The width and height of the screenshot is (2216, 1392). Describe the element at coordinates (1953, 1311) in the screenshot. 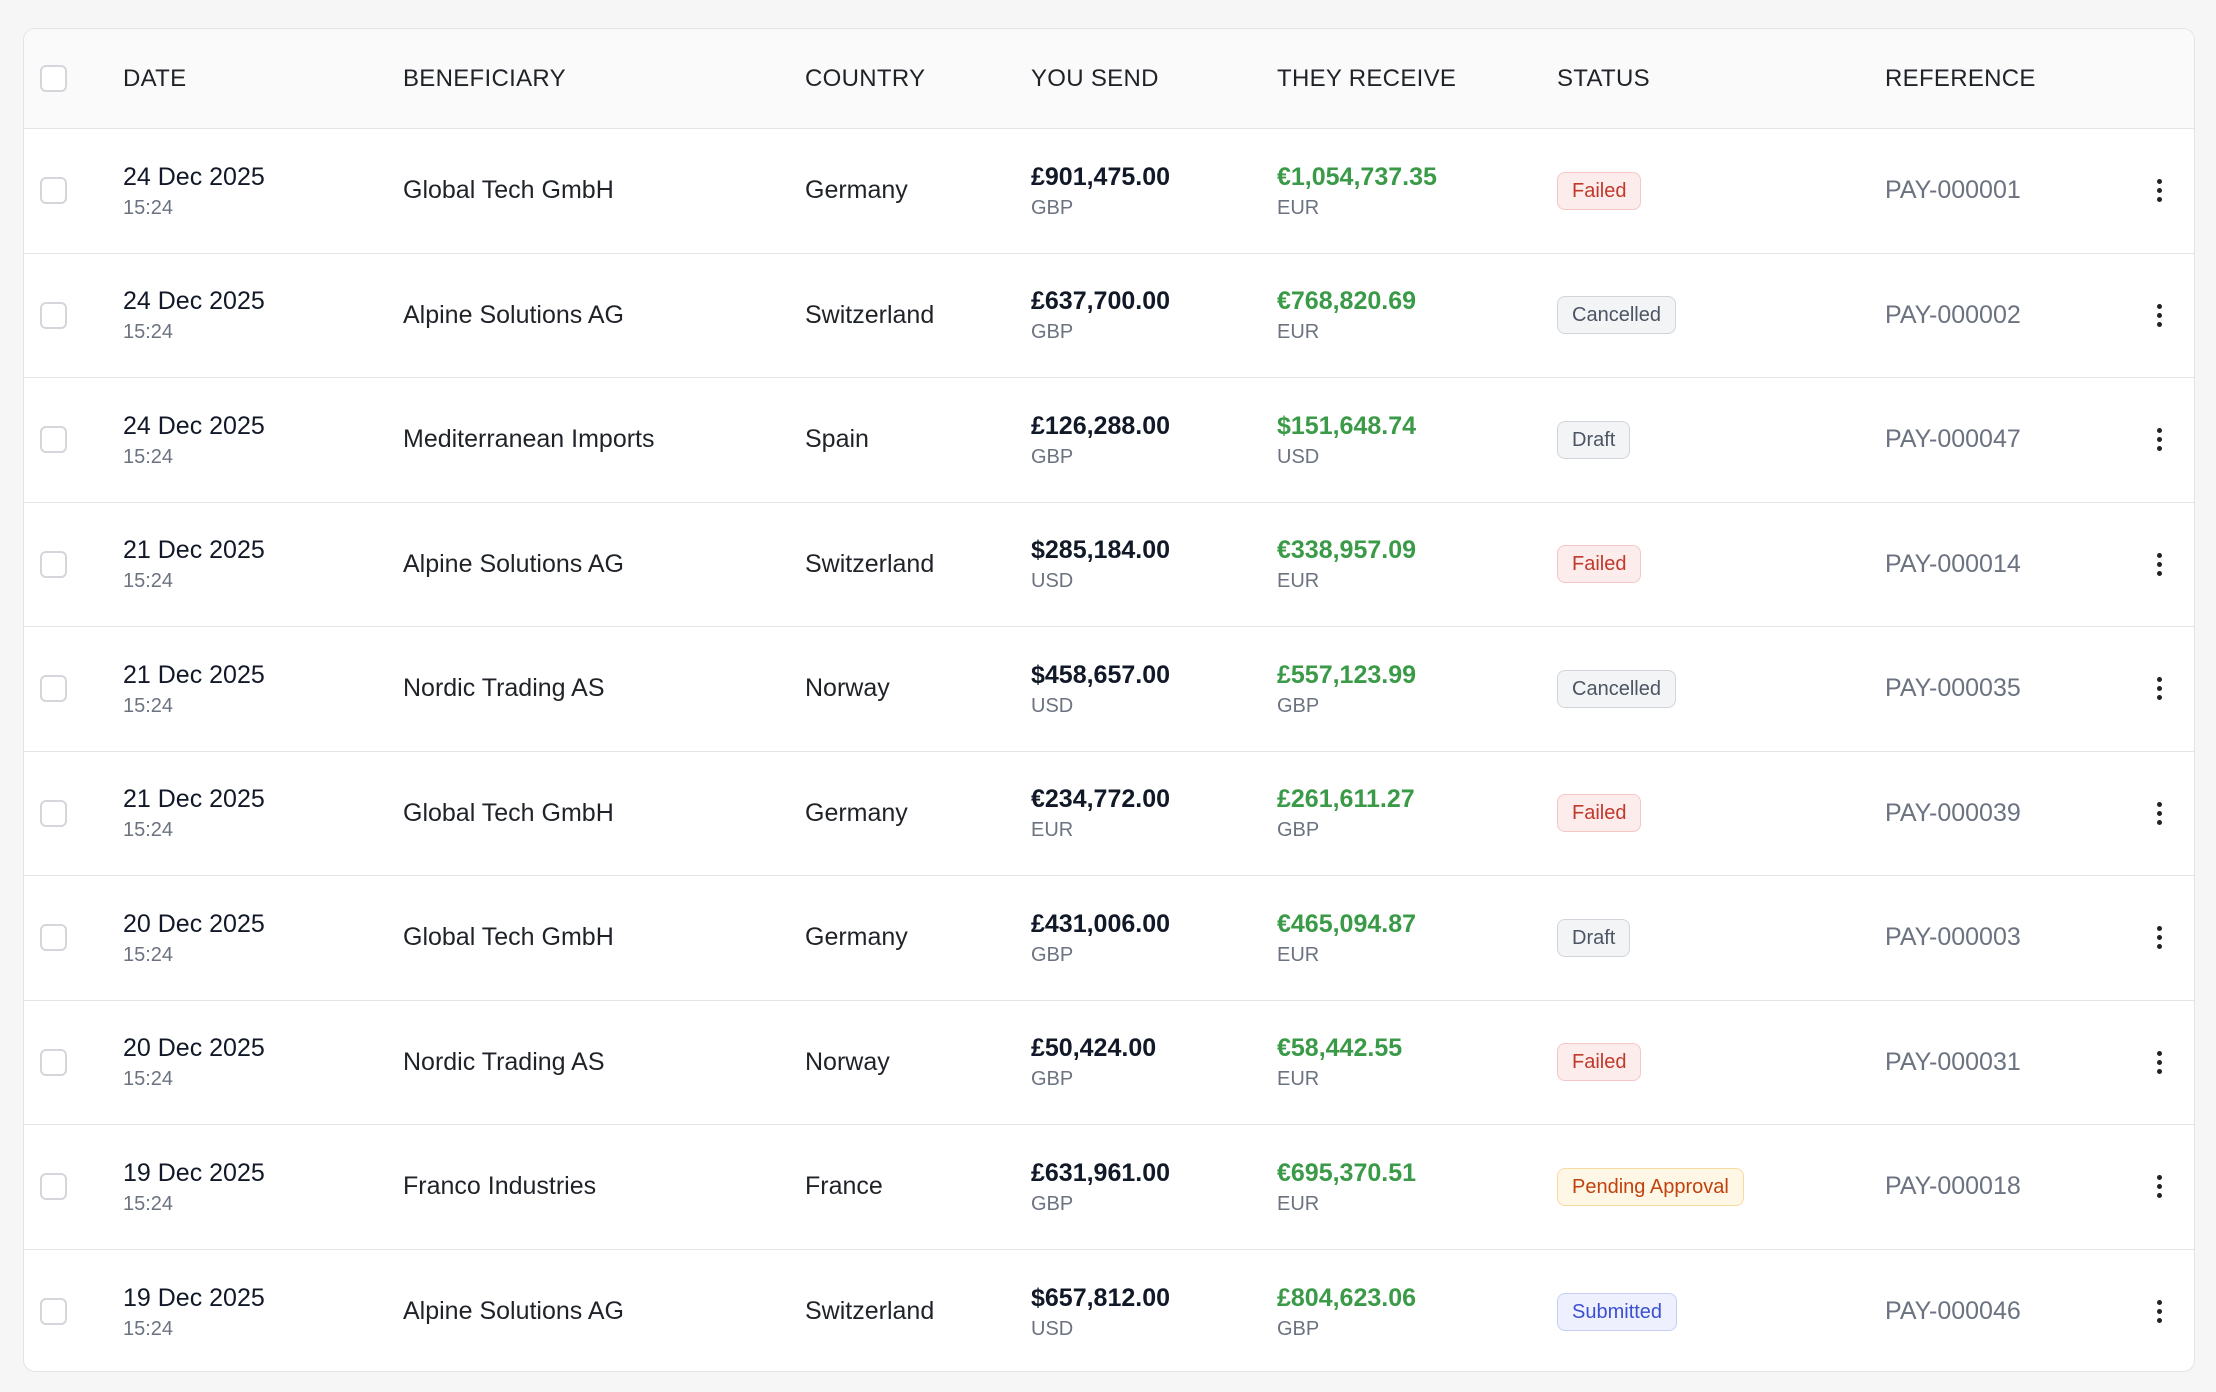

I see `payment-reference: PAY-000046` at that location.